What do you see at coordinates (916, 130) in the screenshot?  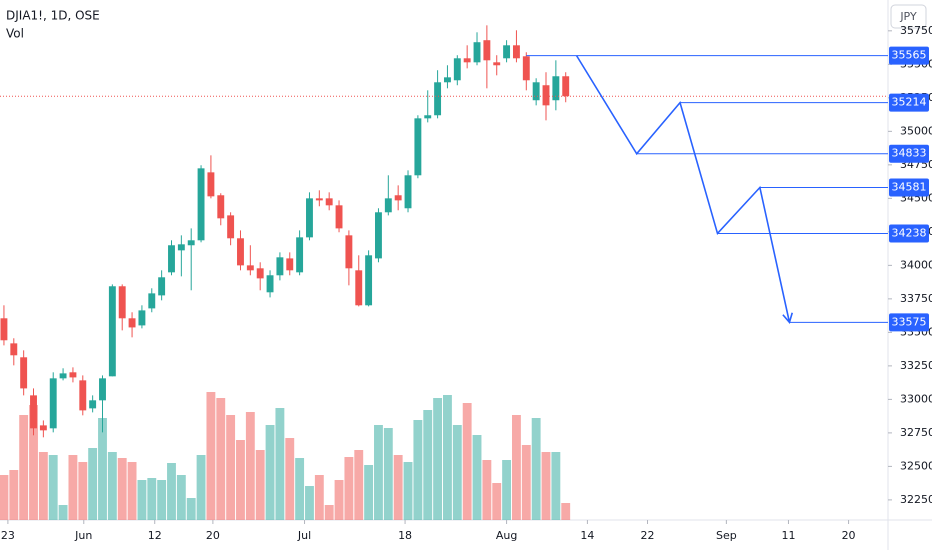 I see `y-tick-label: 35000` at bounding box center [916, 130].